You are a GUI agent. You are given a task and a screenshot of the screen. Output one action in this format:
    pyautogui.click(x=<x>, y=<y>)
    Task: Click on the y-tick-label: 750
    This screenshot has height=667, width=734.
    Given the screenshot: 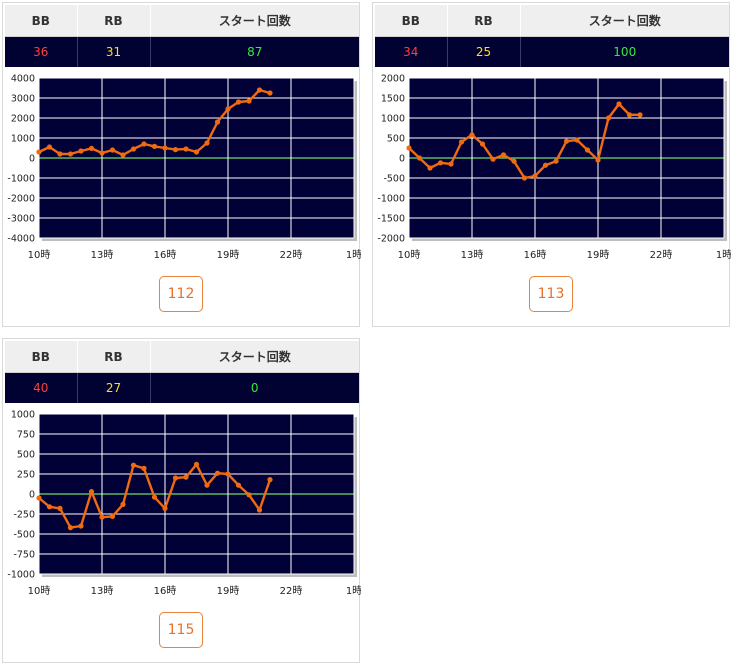 What is the action you would take?
    pyautogui.click(x=26, y=435)
    